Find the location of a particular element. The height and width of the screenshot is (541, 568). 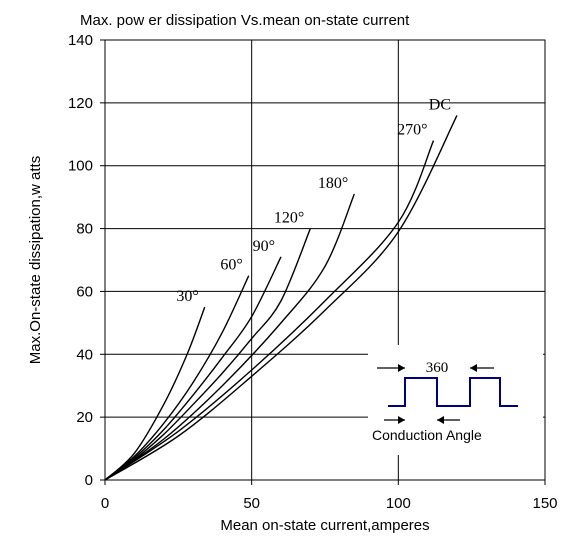

curve-label: 270° is located at coordinates (412, 130).